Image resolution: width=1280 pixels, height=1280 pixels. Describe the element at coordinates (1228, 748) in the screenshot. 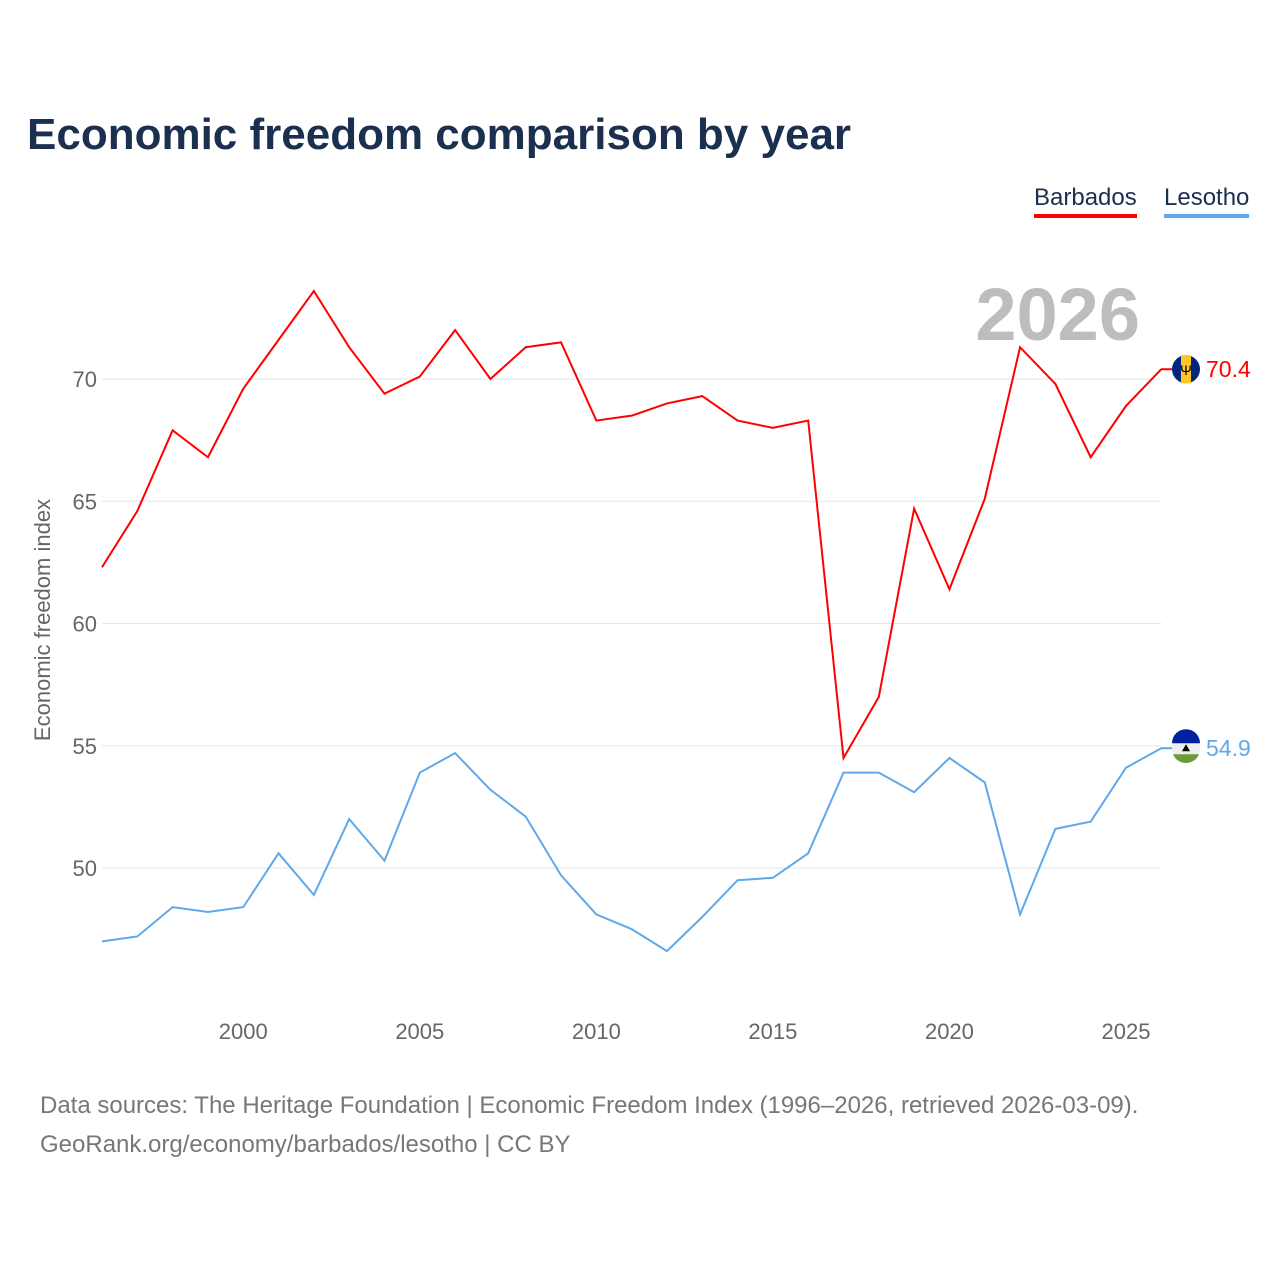

I see `end-value-label: 54.9` at that location.